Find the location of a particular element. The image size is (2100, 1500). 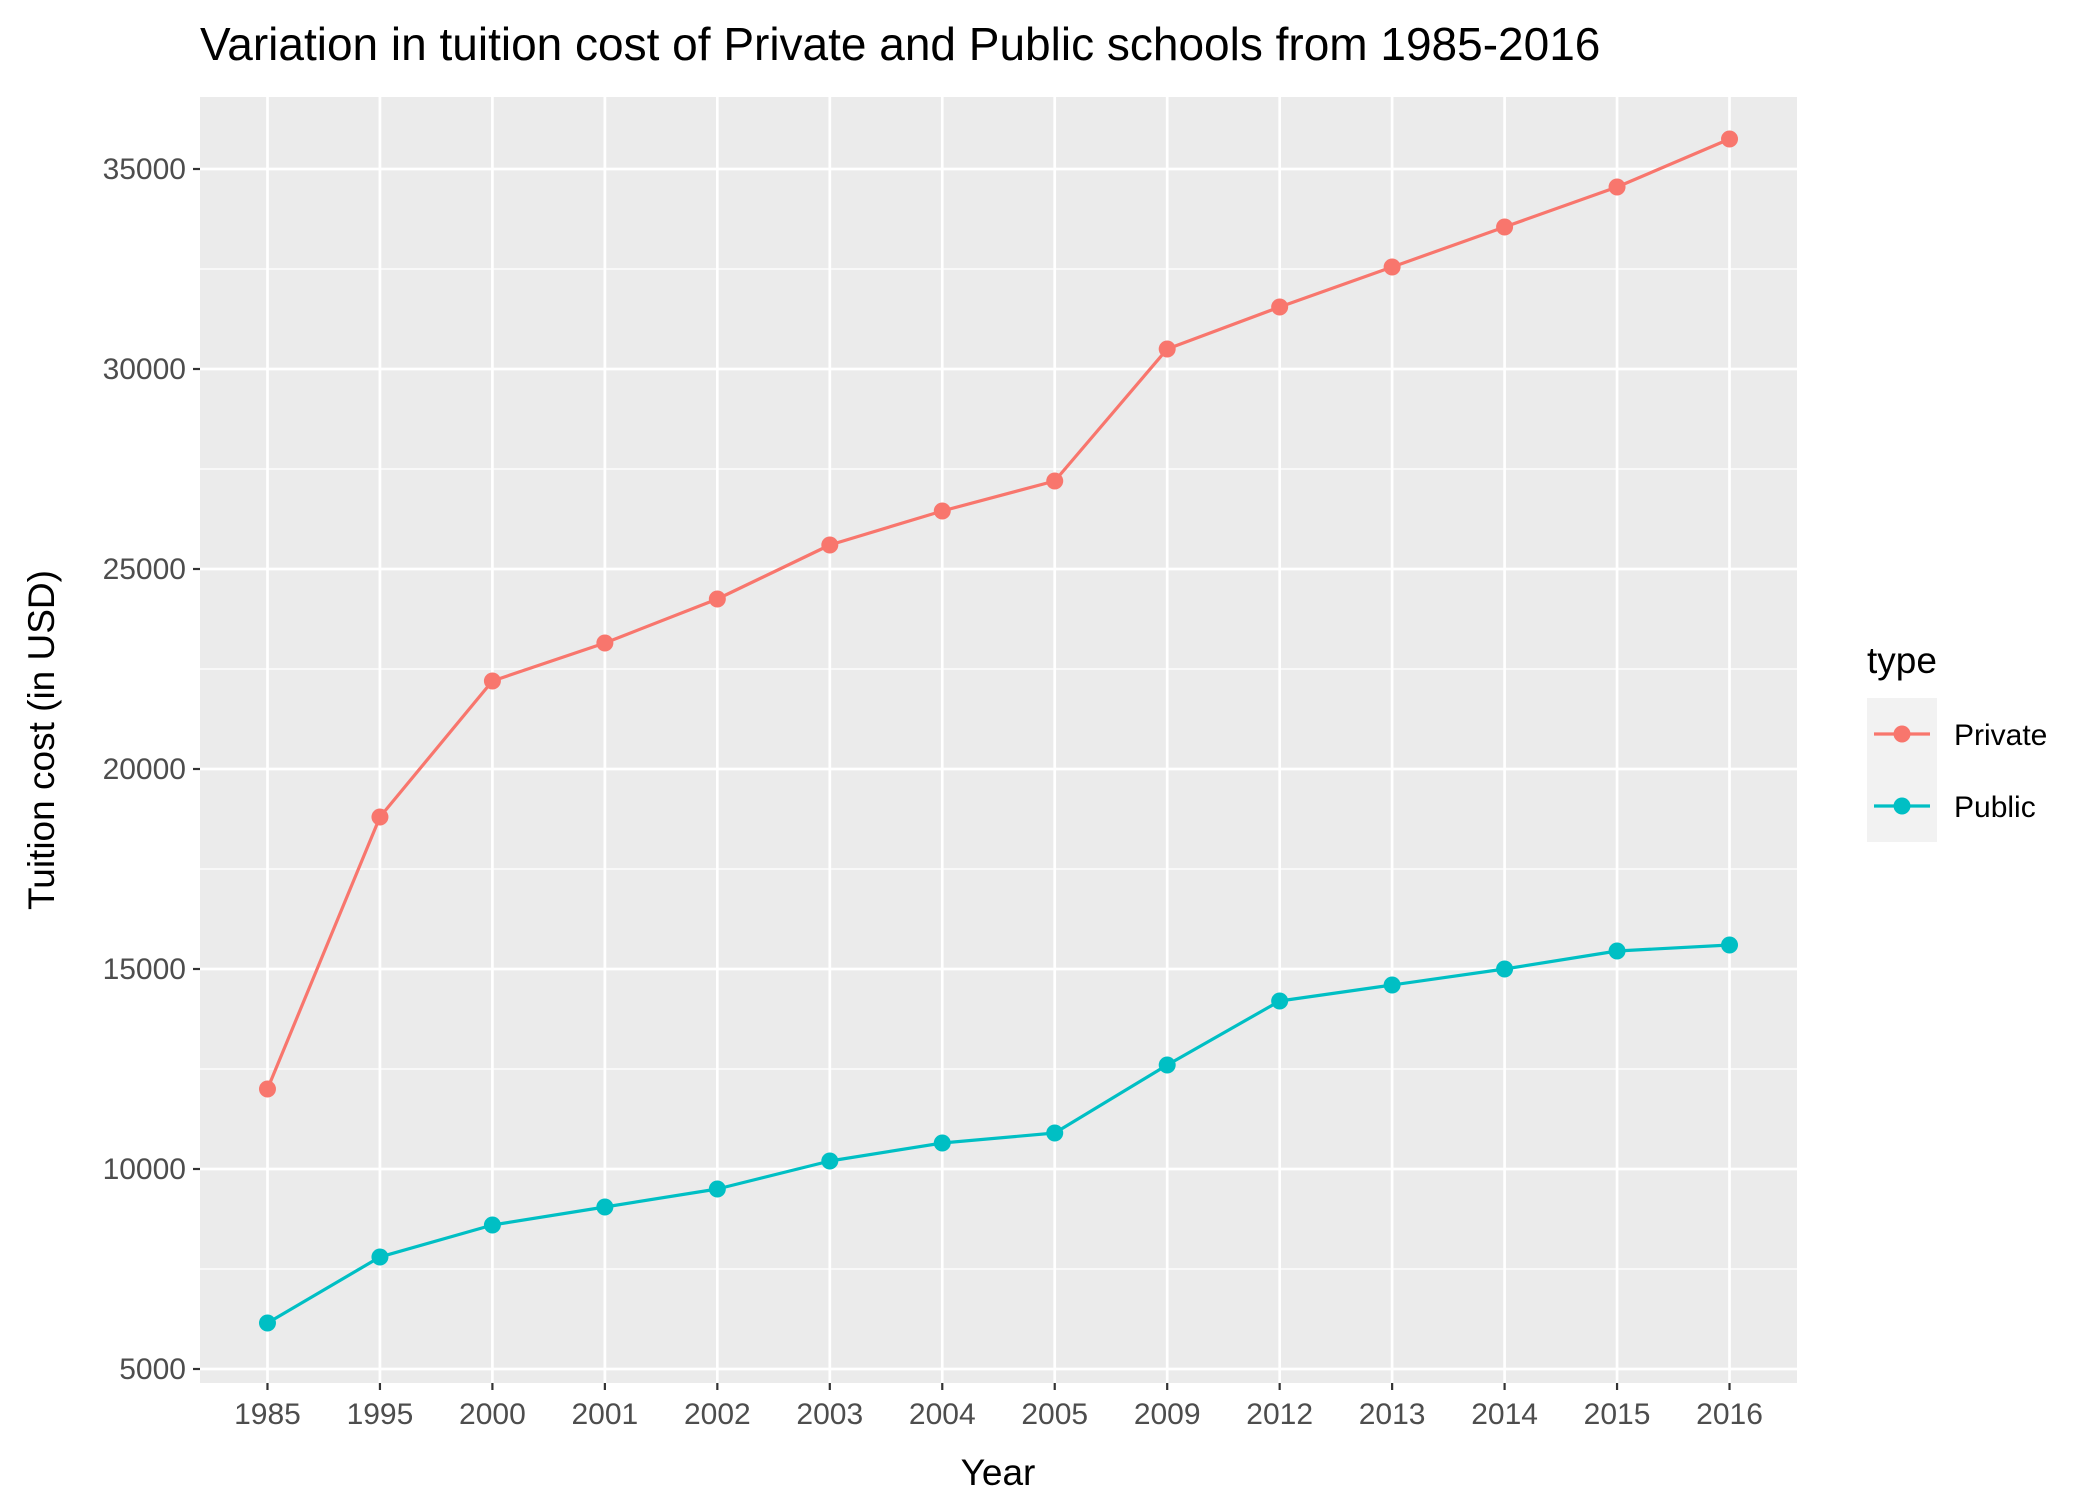

y-tick-label: 35000 is located at coordinates (144, 169).